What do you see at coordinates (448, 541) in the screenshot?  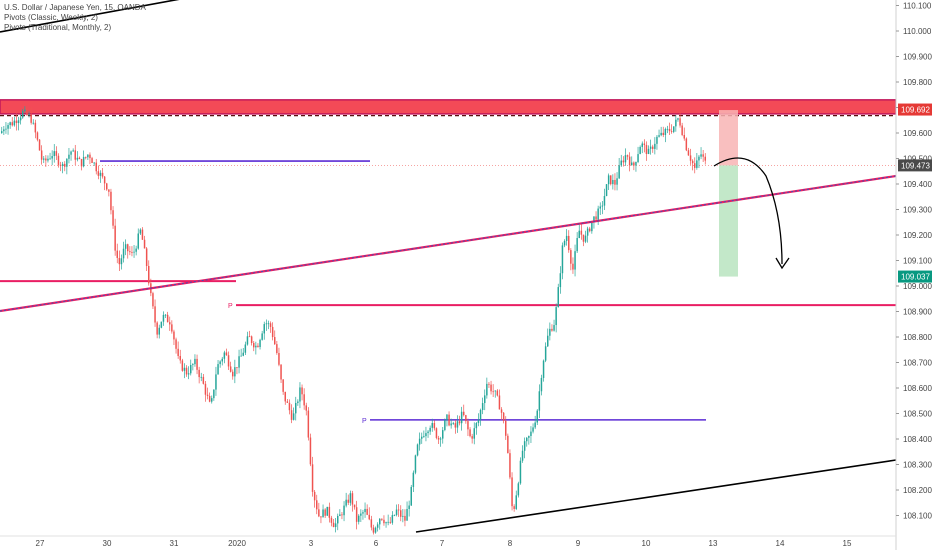 I see `time-axis: 27 30 31 2020 3 6 7 8 9 10 13 14 15` at bounding box center [448, 541].